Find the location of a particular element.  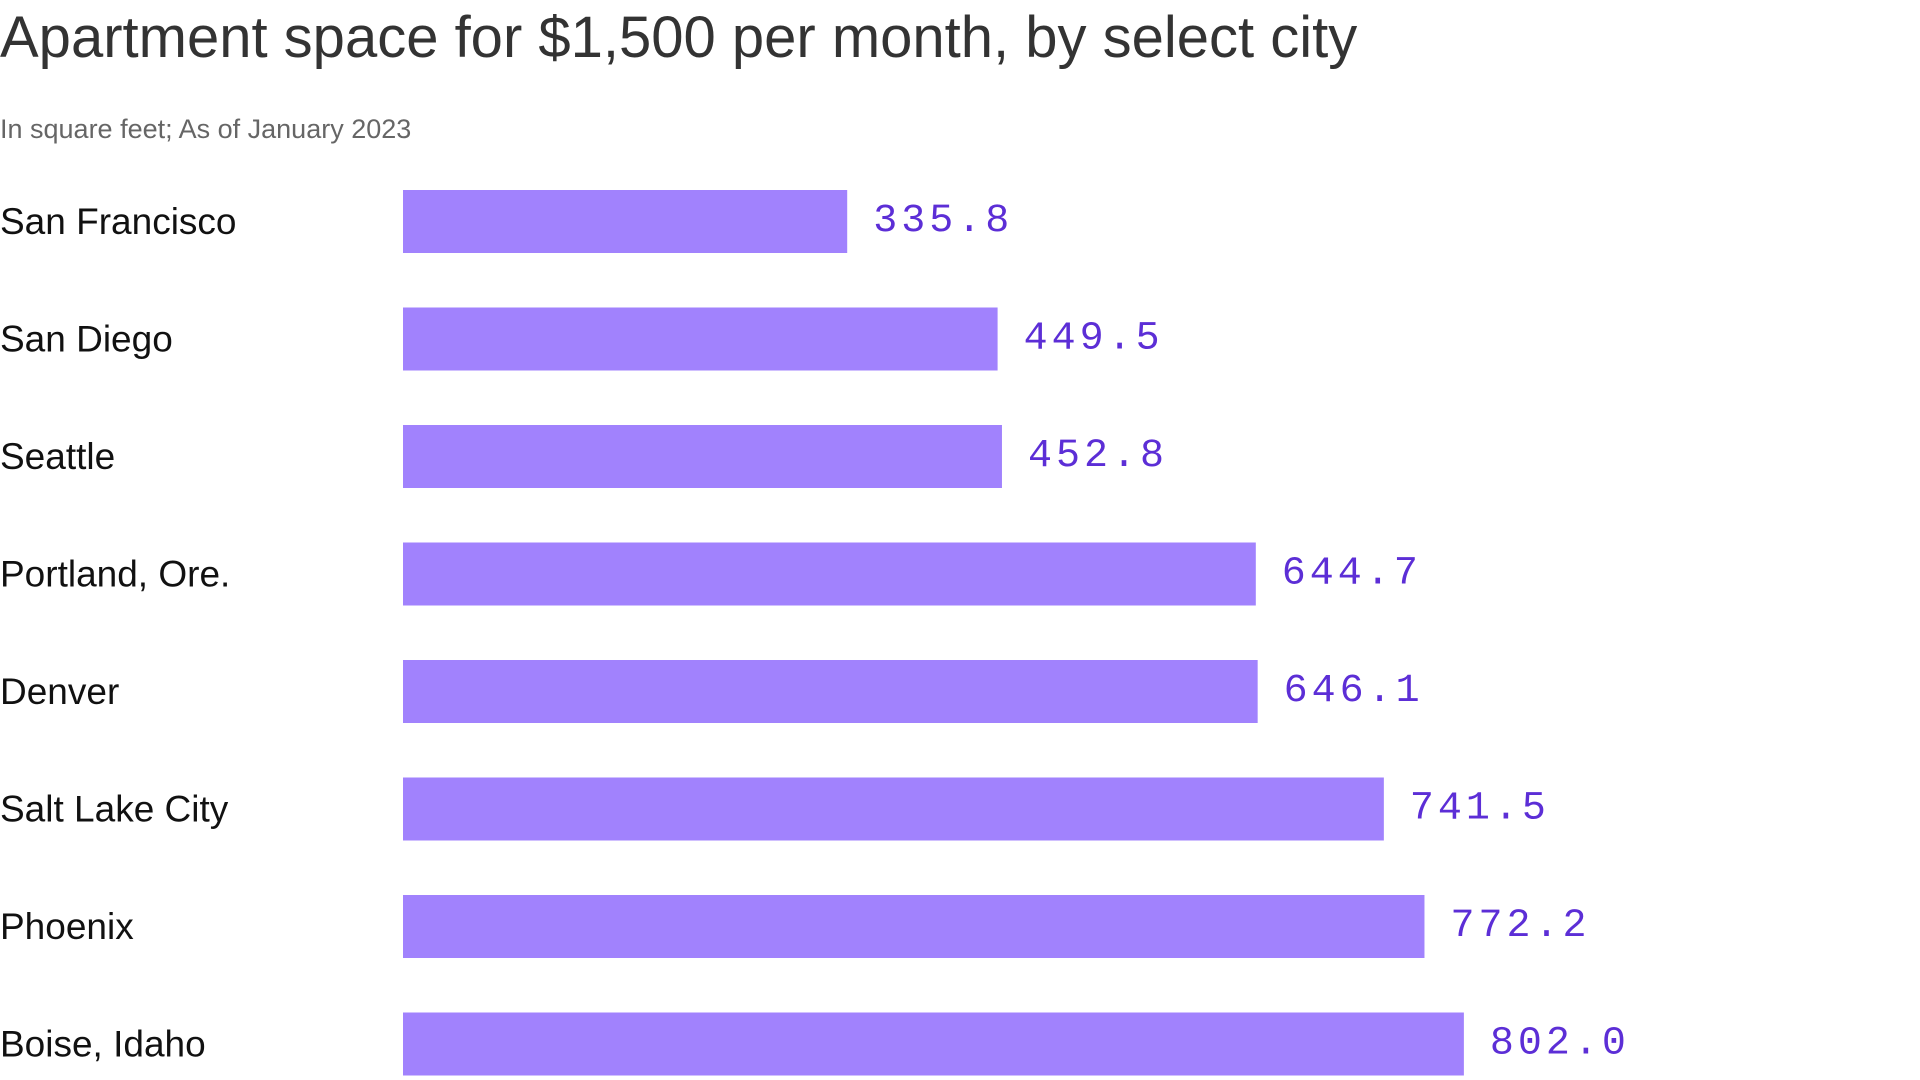

bar-row: Salt Lake City 741.5 is located at coordinates (775, 809).